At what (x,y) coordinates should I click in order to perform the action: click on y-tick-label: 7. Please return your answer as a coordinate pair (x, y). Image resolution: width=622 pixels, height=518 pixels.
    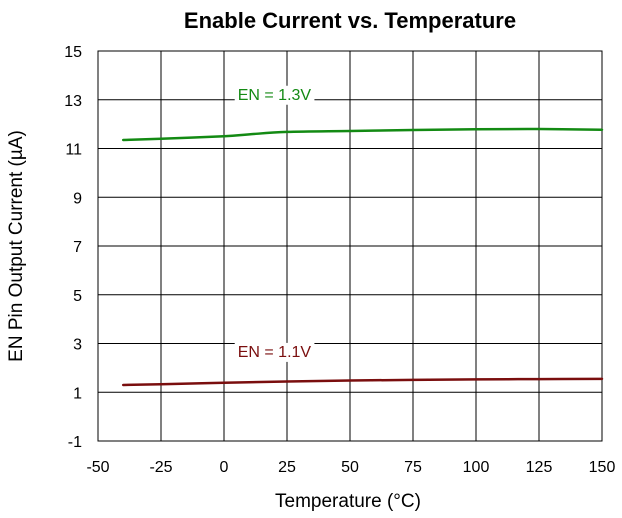
    Looking at the image, I should click on (77, 247).